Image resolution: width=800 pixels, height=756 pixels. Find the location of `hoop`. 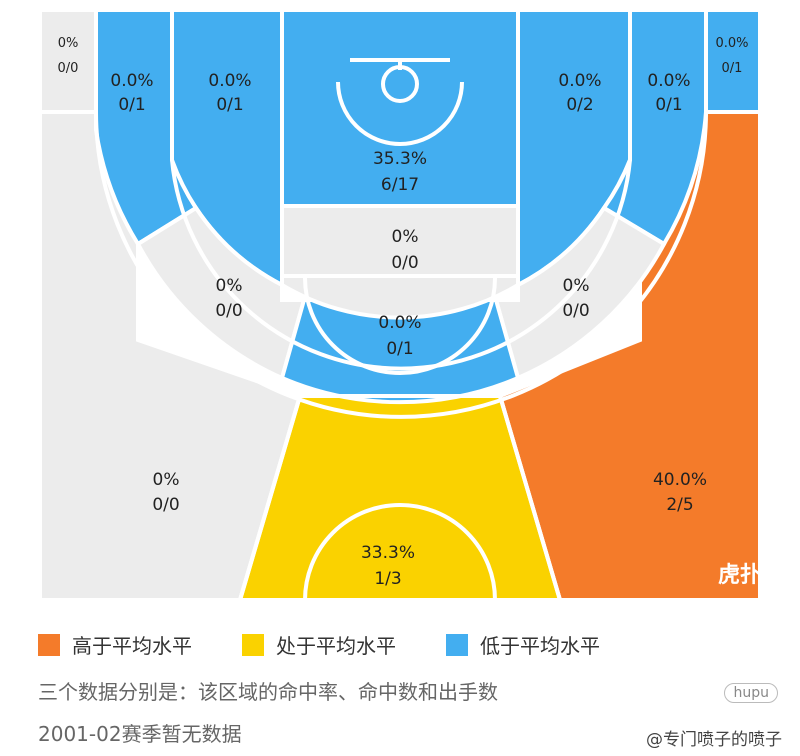

hoop is located at coordinates (400, 80).